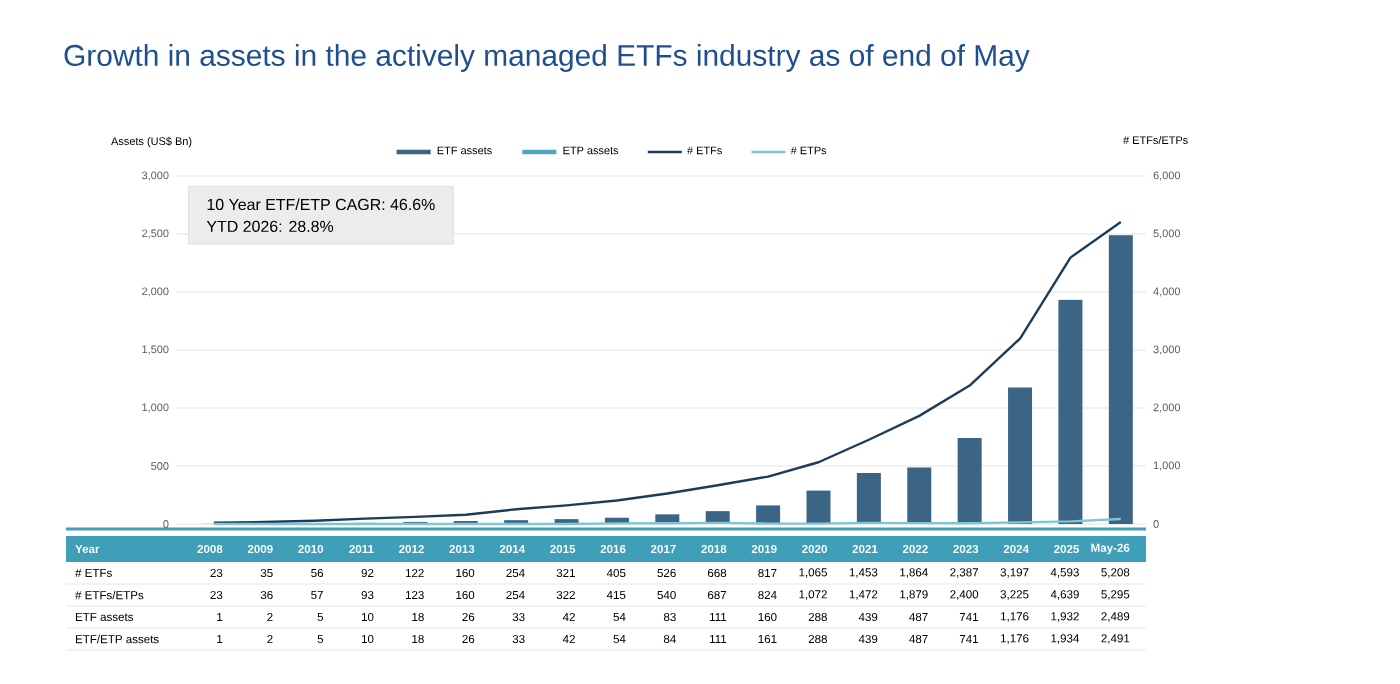 This screenshot has height=684, width=1400. I want to click on chart-title: Growth in assets in the actively managed ETFs industry as of end of May, so click(547, 58).